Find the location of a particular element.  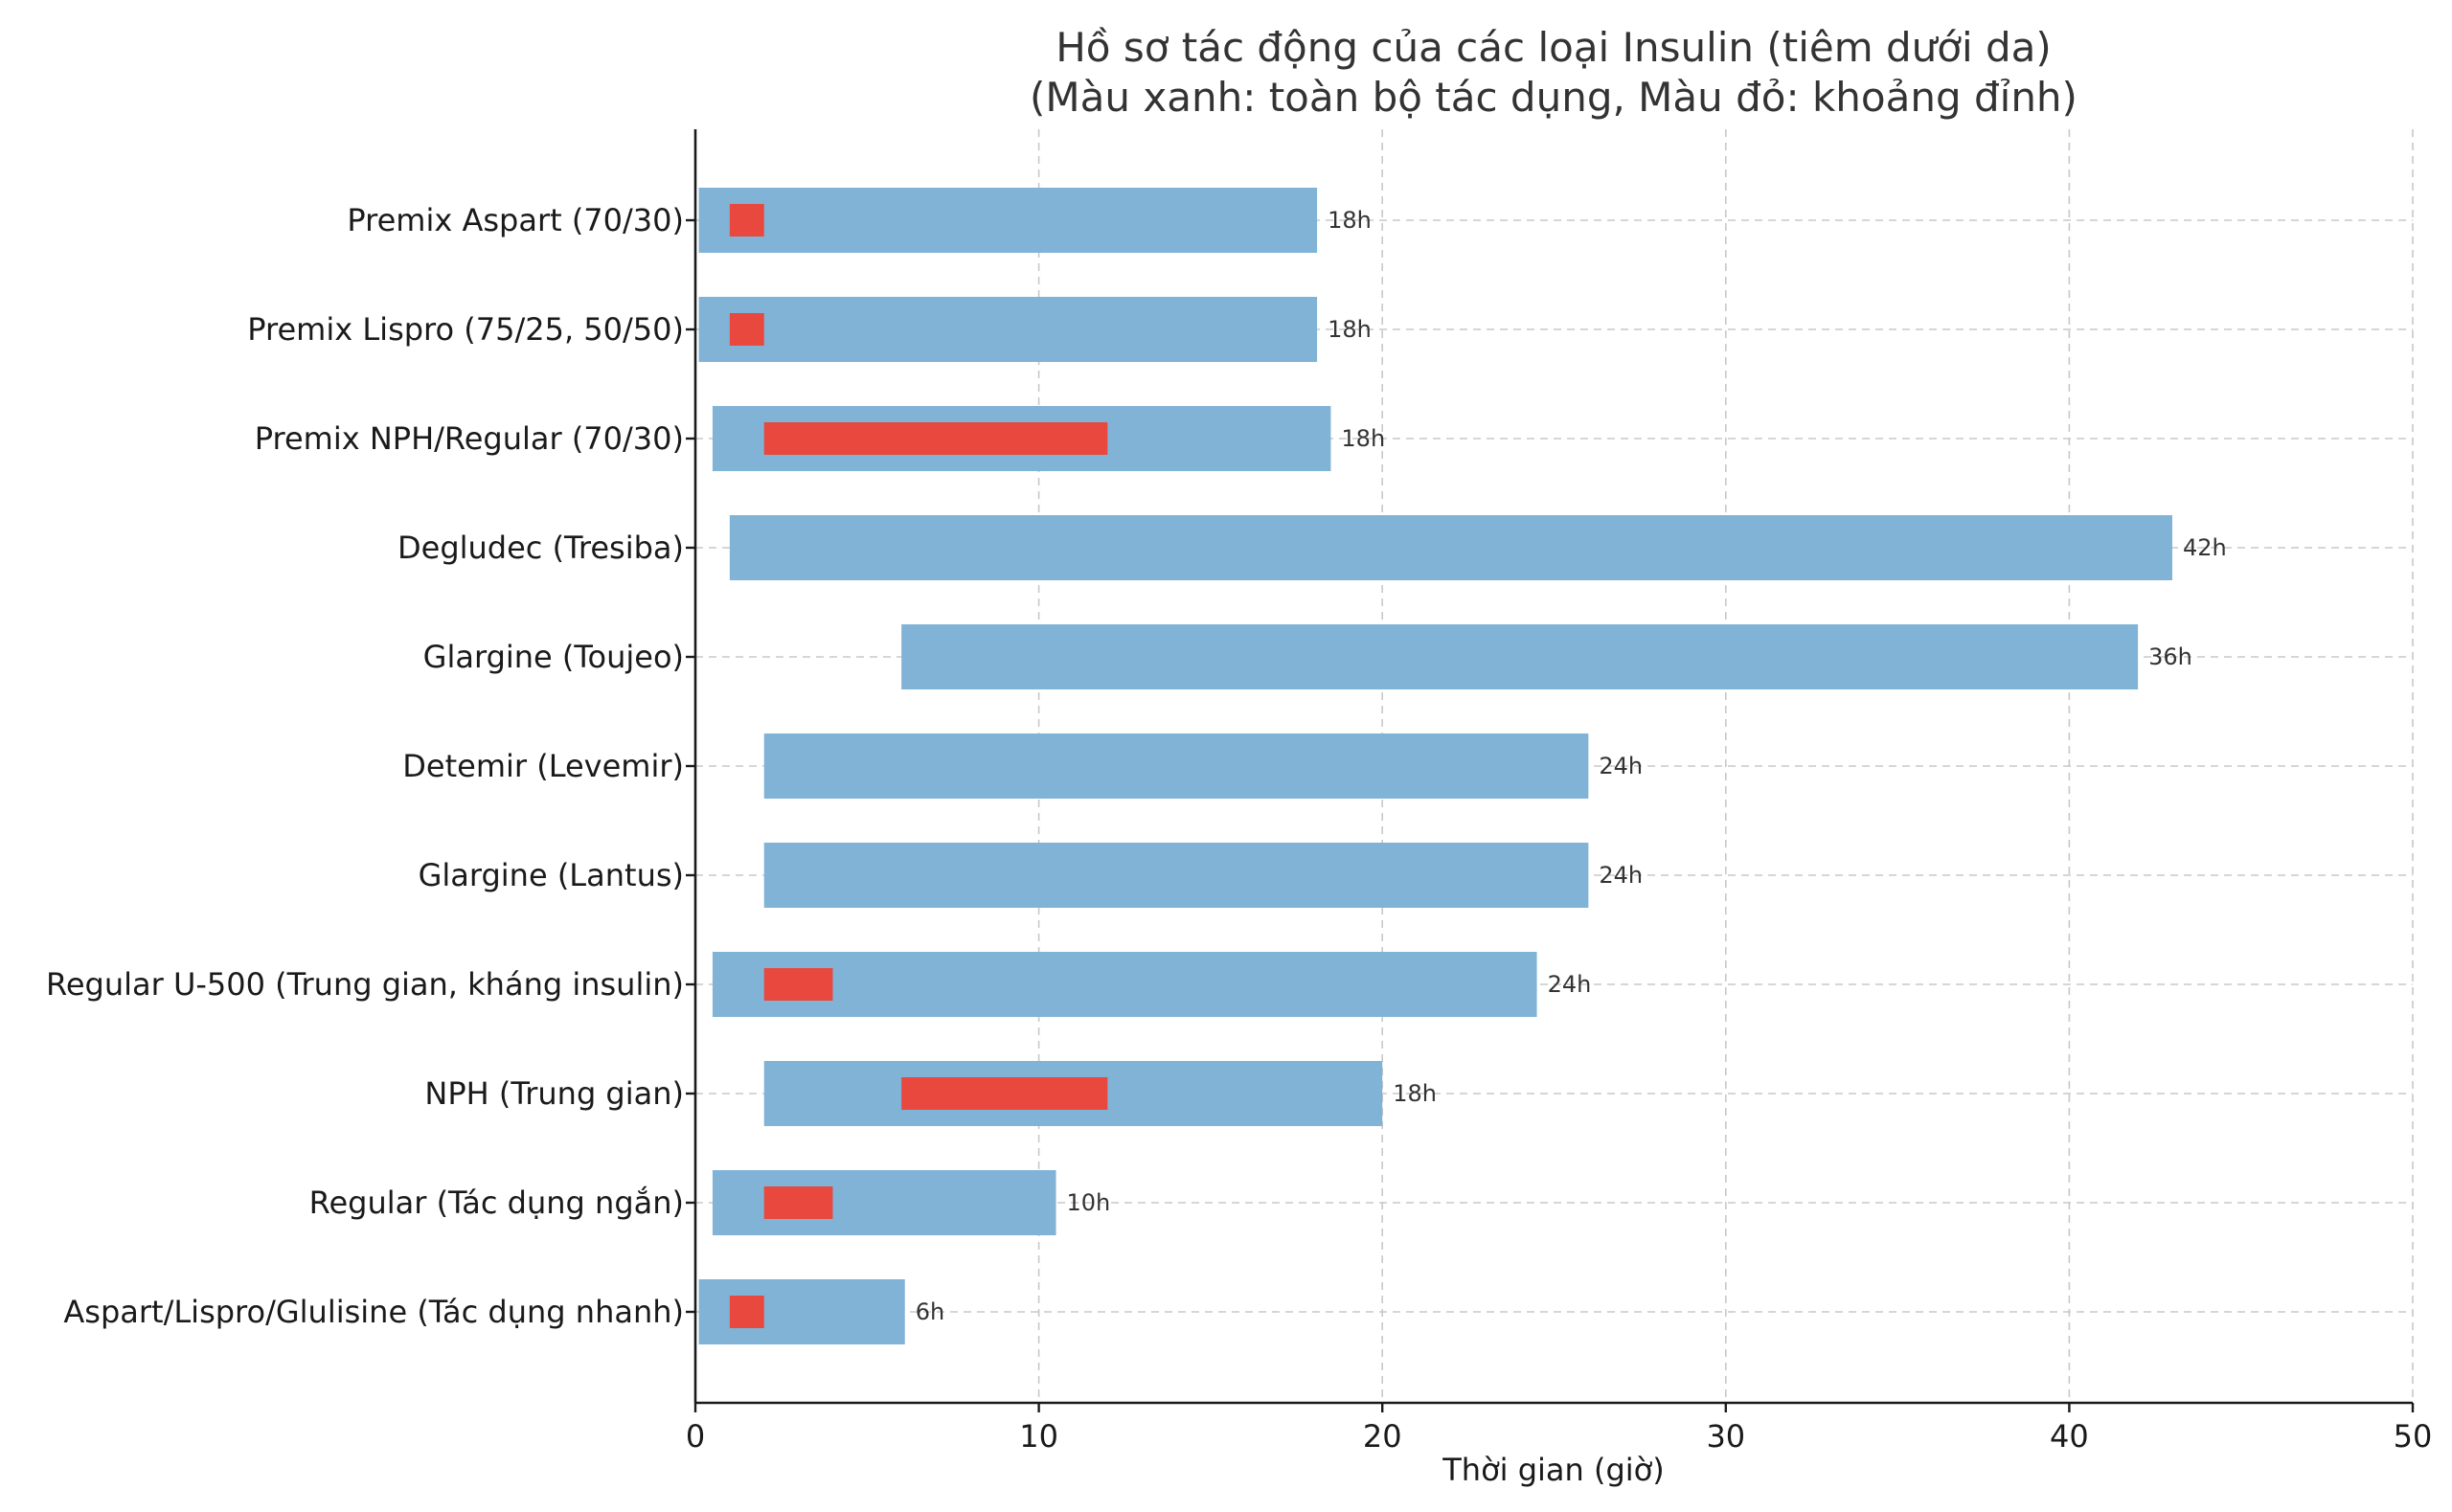

category-label: Glargine (Toujeo) is located at coordinates (553, 657).